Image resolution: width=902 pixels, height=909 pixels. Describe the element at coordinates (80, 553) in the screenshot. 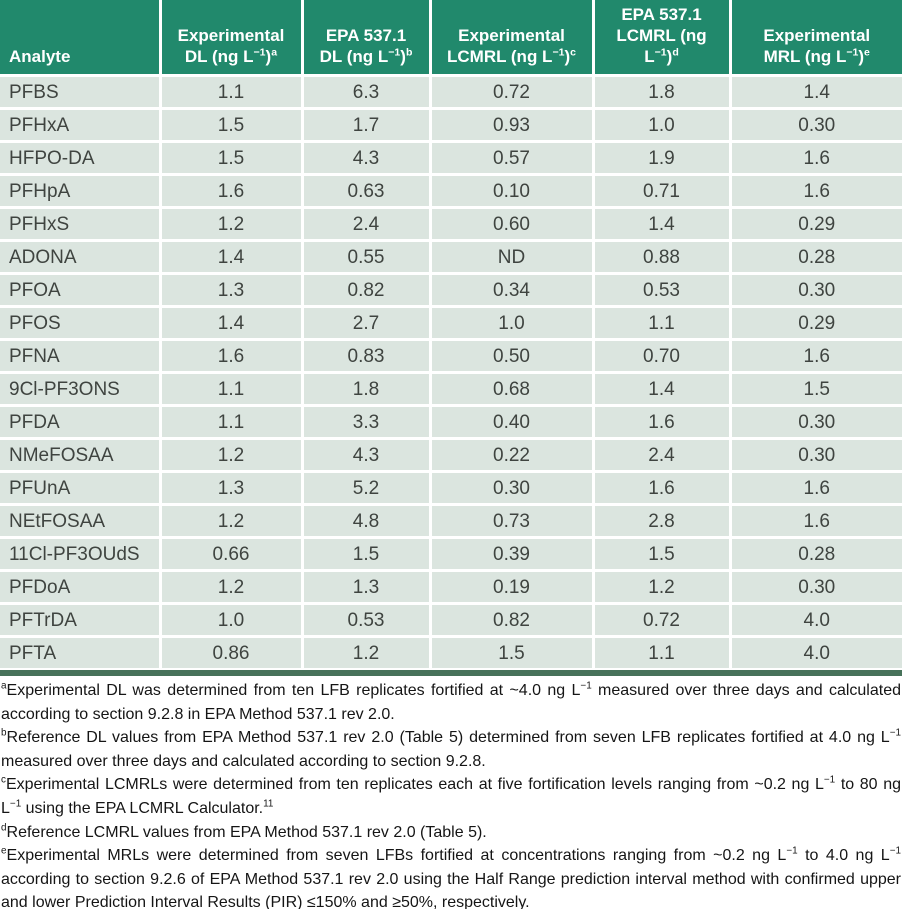

I see `analyte-cell: 11Cl-PF3OUdS` at that location.